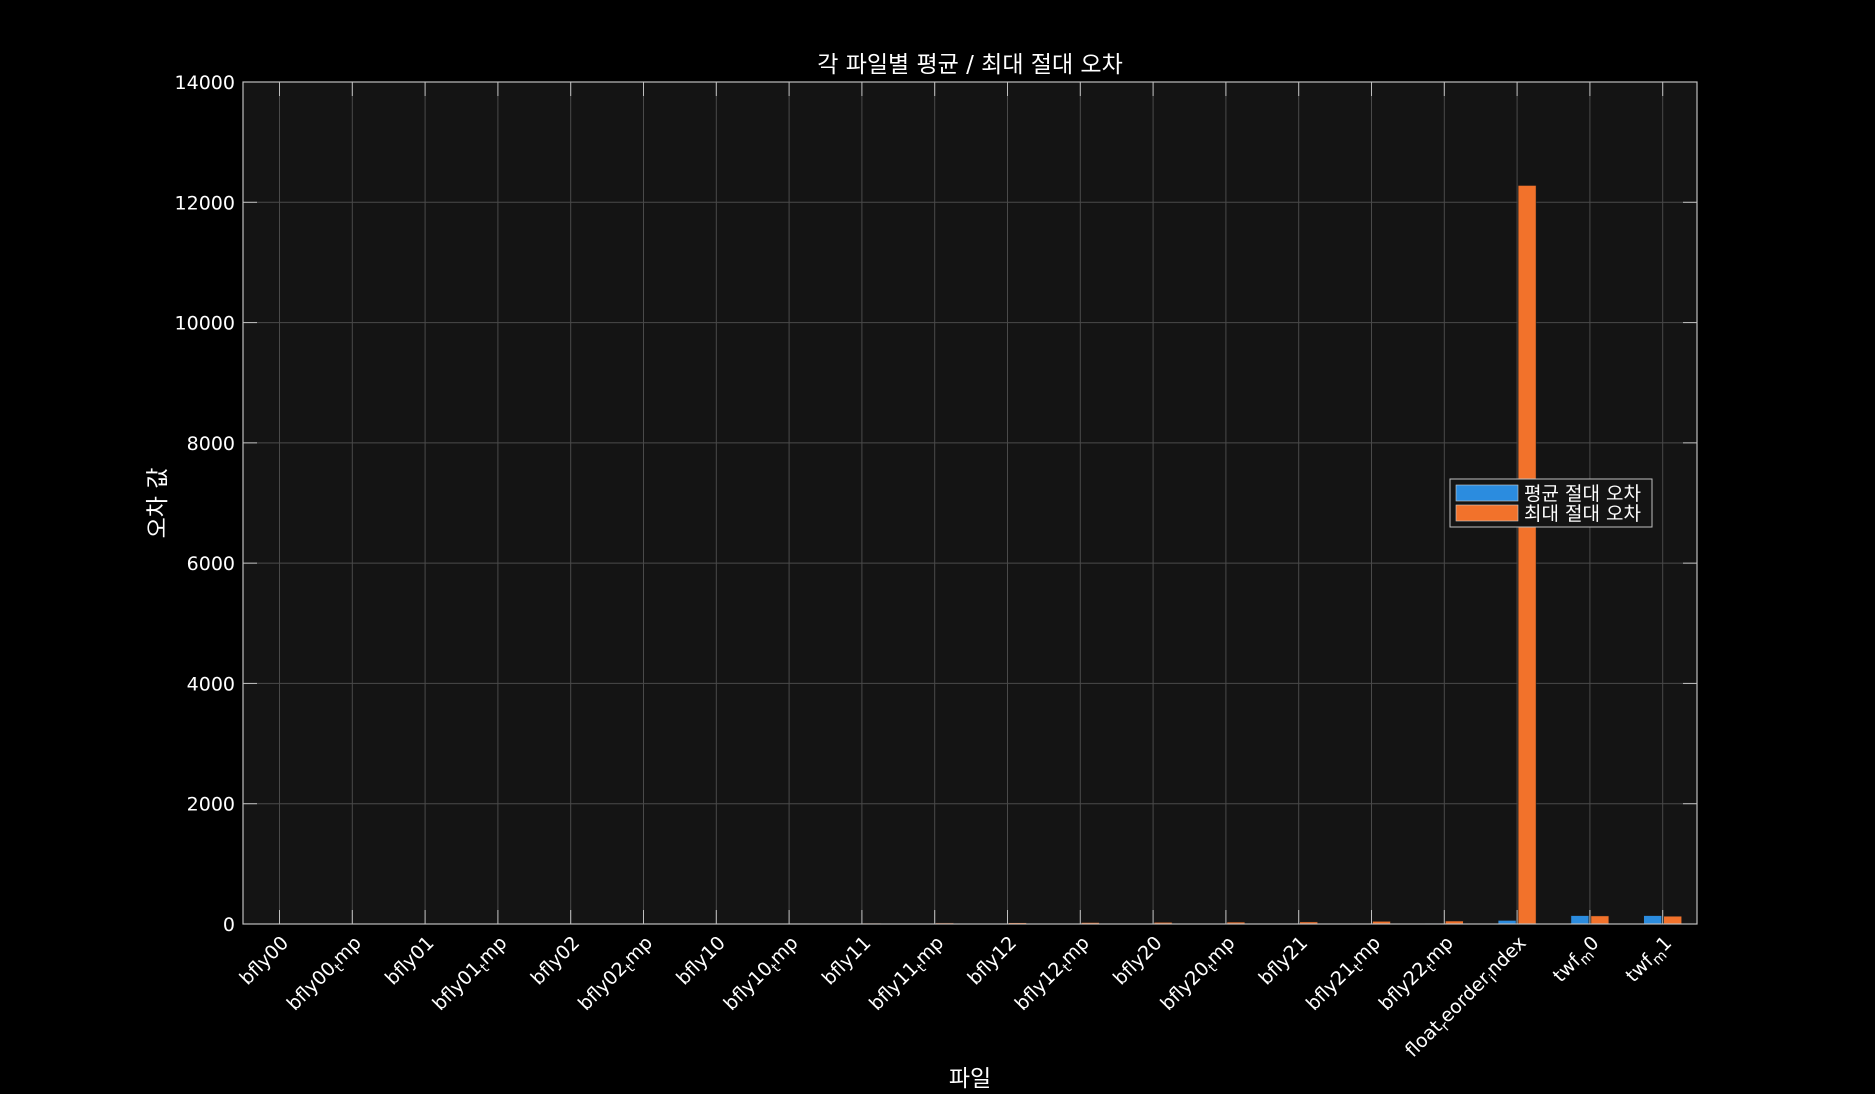 The height and width of the screenshot is (1094, 1875). Describe the element at coordinates (1582, 514) in the screenshot. I see `legend-label: 최대 절대 오차` at that location.